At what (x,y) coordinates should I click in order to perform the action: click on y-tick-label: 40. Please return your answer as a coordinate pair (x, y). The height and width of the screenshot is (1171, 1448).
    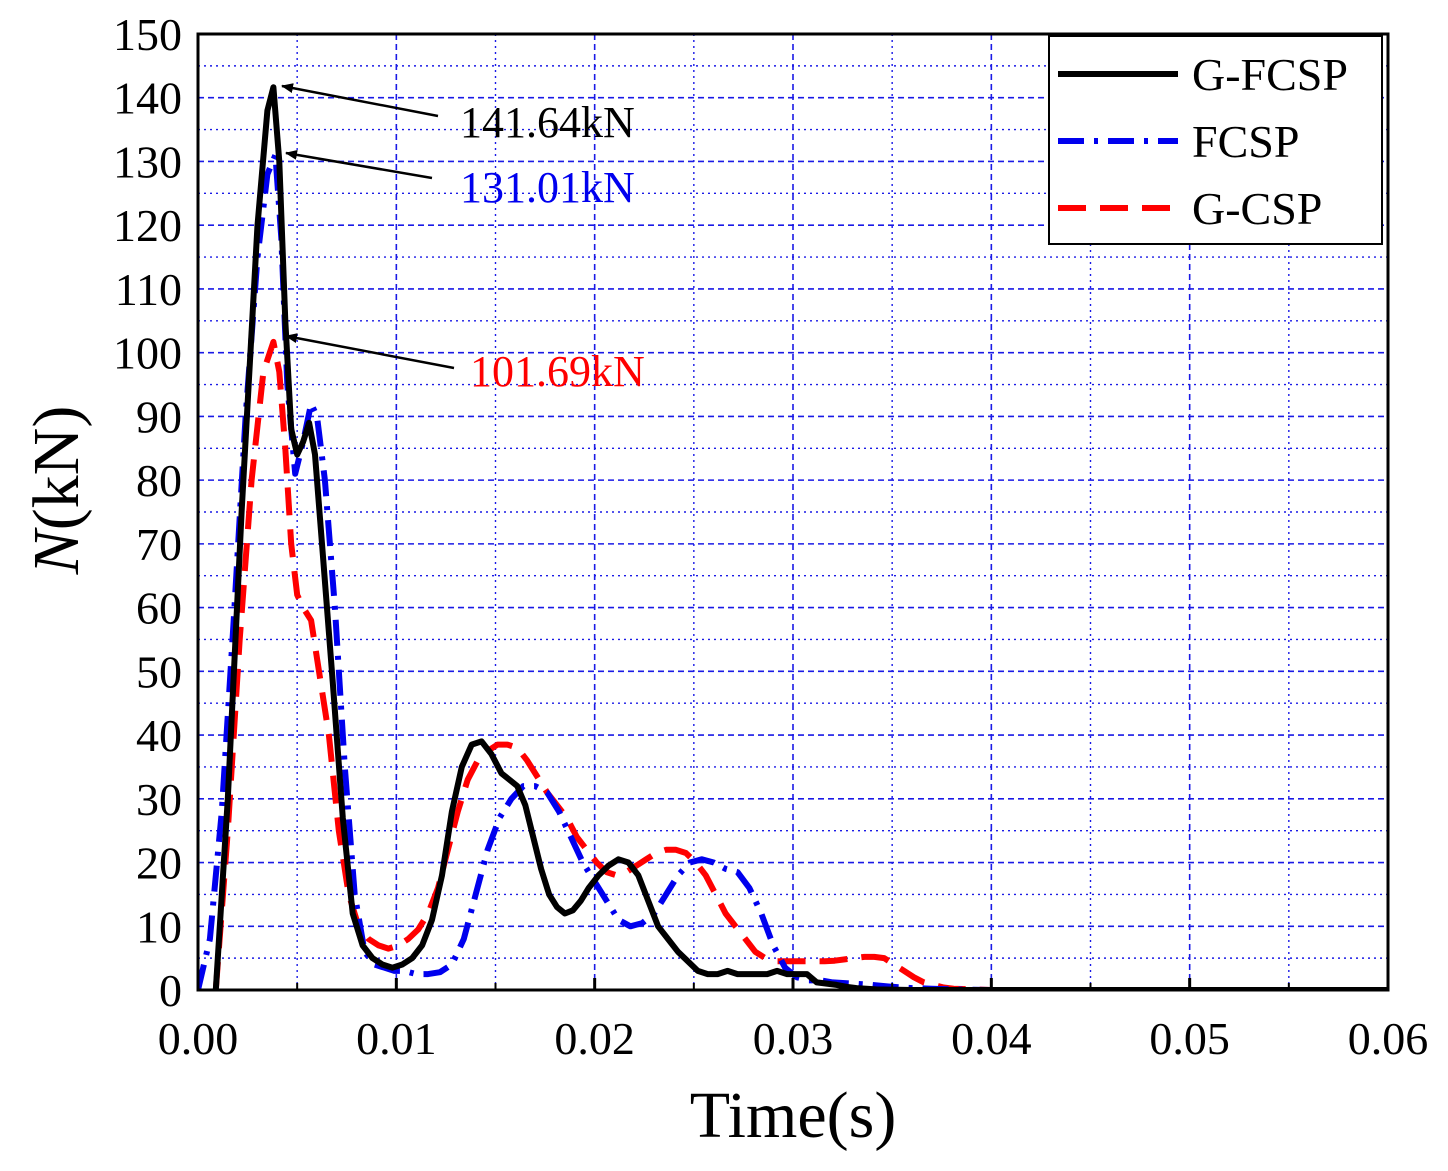
    Looking at the image, I should click on (159, 735).